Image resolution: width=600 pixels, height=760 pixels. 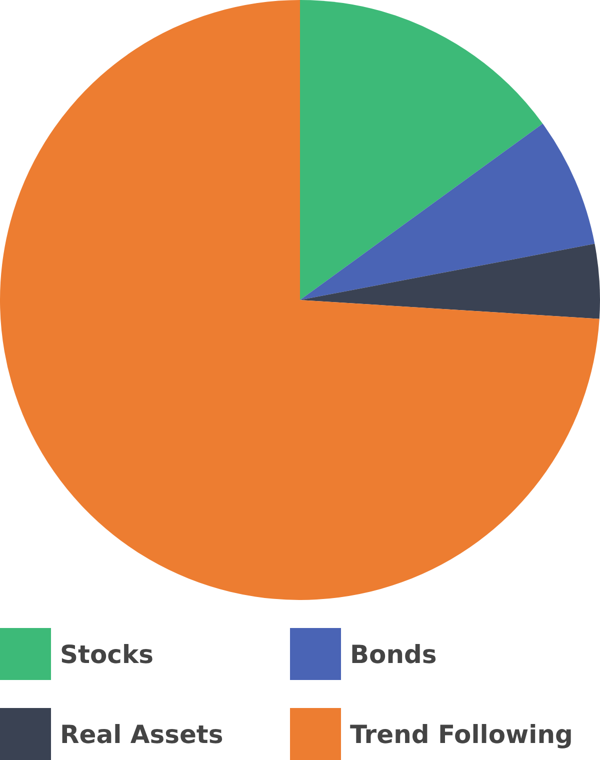 What do you see at coordinates (461, 734) in the screenshot?
I see `legend-label: Trend Following` at bounding box center [461, 734].